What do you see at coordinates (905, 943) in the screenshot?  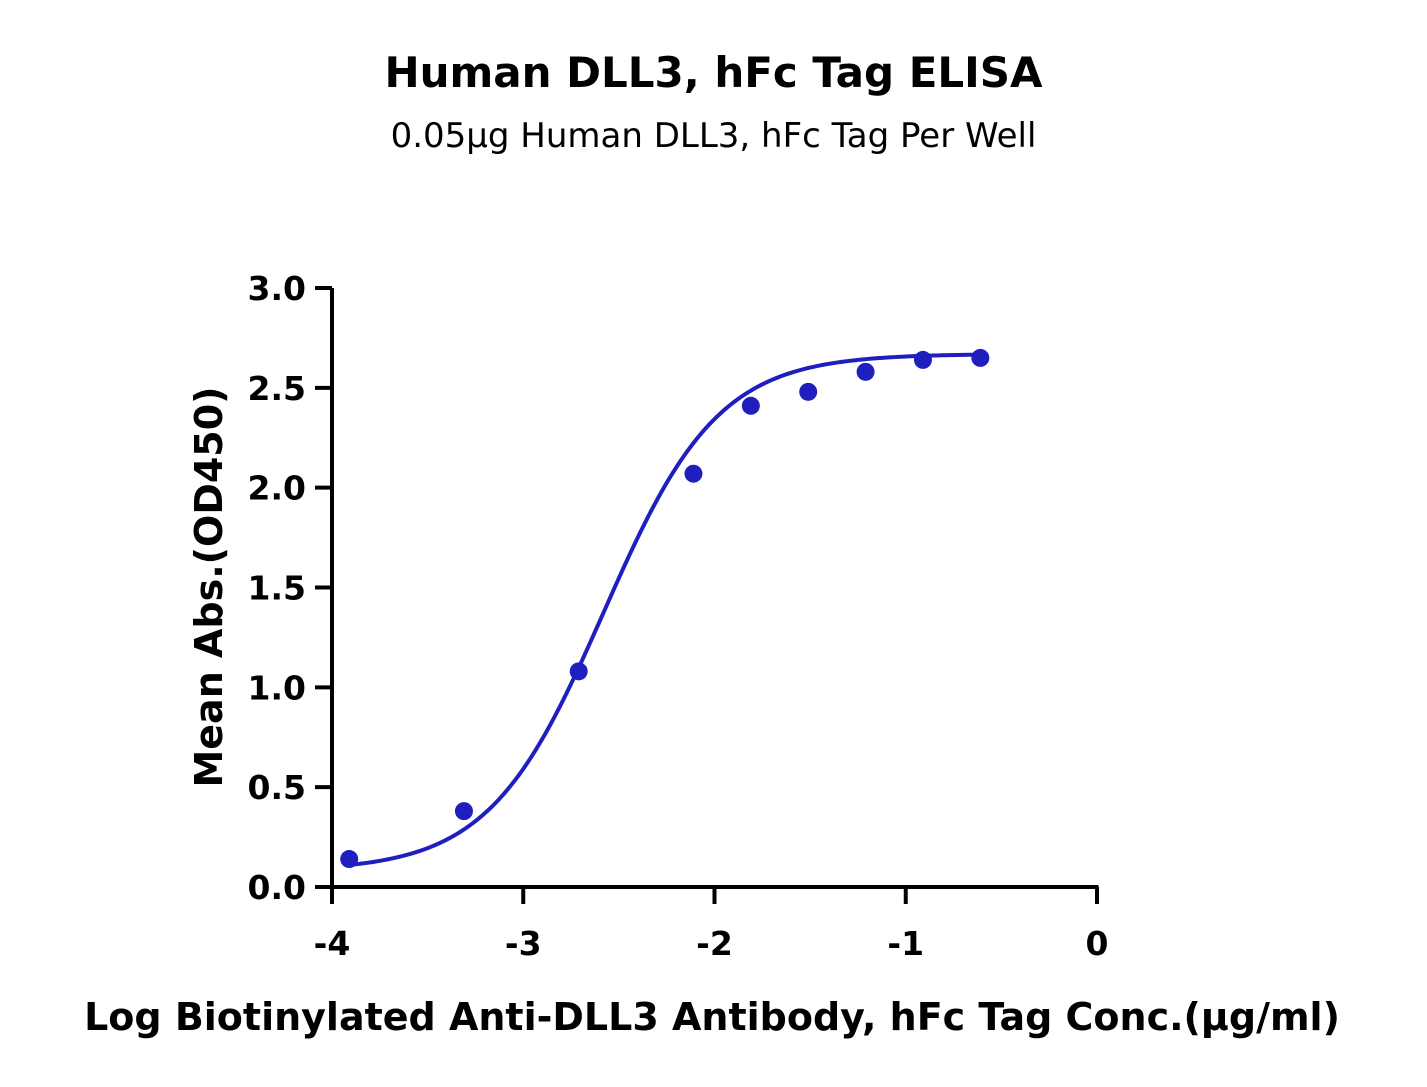 I see `x-tick-label: -1` at bounding box center [905, 943].